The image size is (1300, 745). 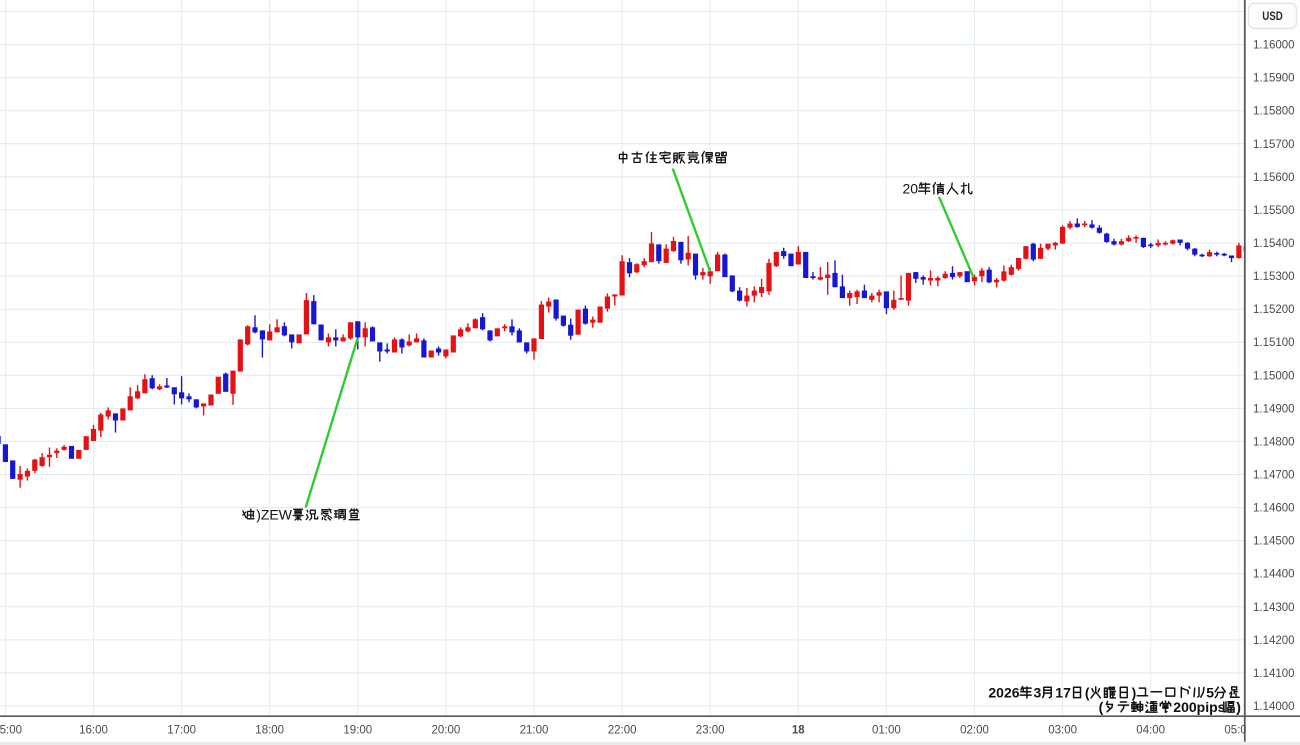 What do you see at coordinates (1274, 542) in the screenshot?
I see `svg-text: 1.14500` at bounding box center [1274, 542].